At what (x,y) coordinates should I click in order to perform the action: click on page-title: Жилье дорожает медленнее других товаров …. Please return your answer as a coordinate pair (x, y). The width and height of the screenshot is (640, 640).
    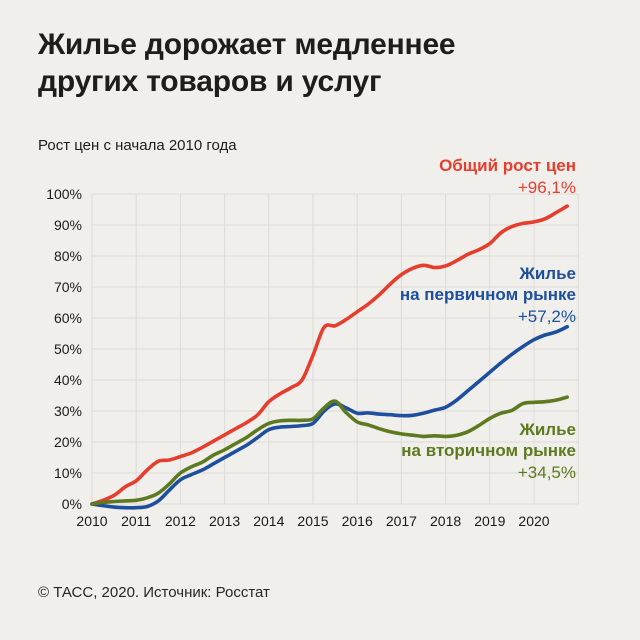
    Looking at the image, I should click on (318, 63).